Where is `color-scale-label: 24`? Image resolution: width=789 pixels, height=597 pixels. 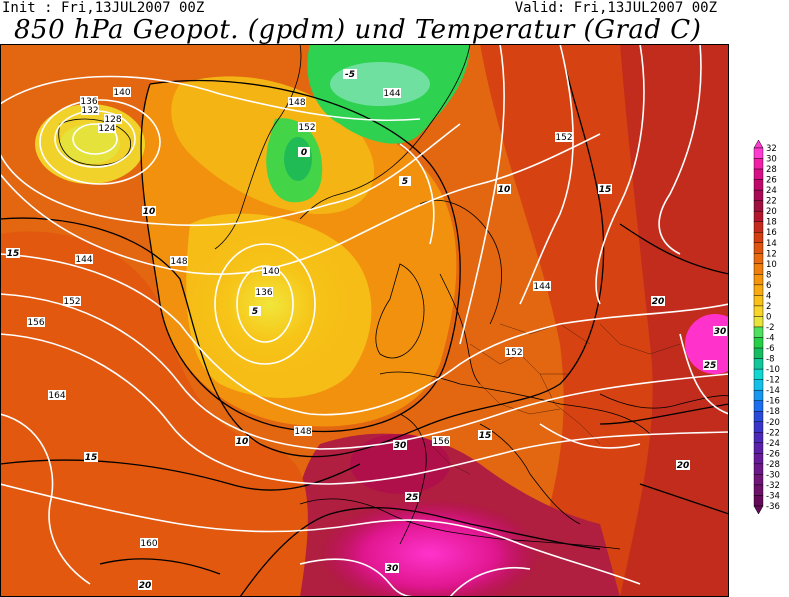
color-scale-label: 24 is located at coordinates (771, 191).